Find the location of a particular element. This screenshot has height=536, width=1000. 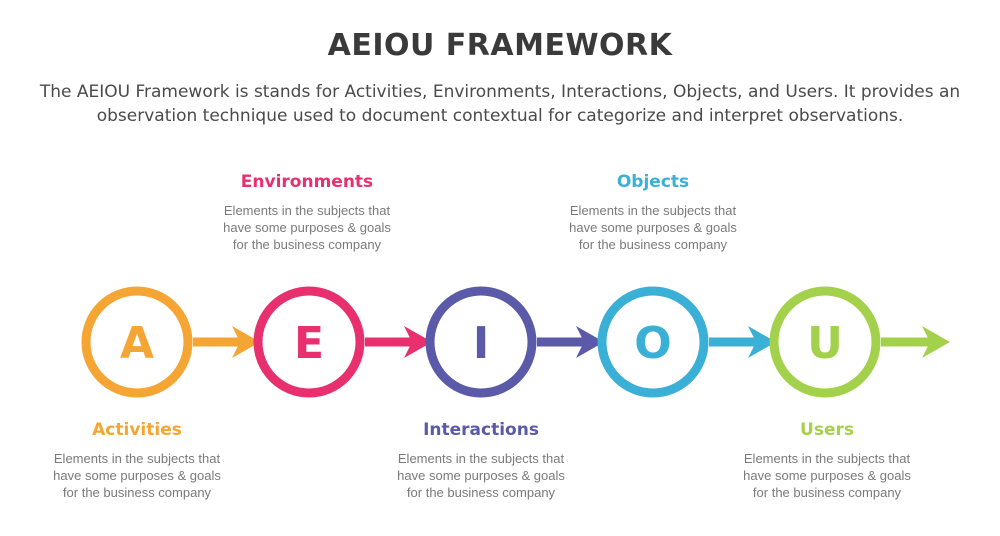

letter-e: E is located at coordinates (309, 343).